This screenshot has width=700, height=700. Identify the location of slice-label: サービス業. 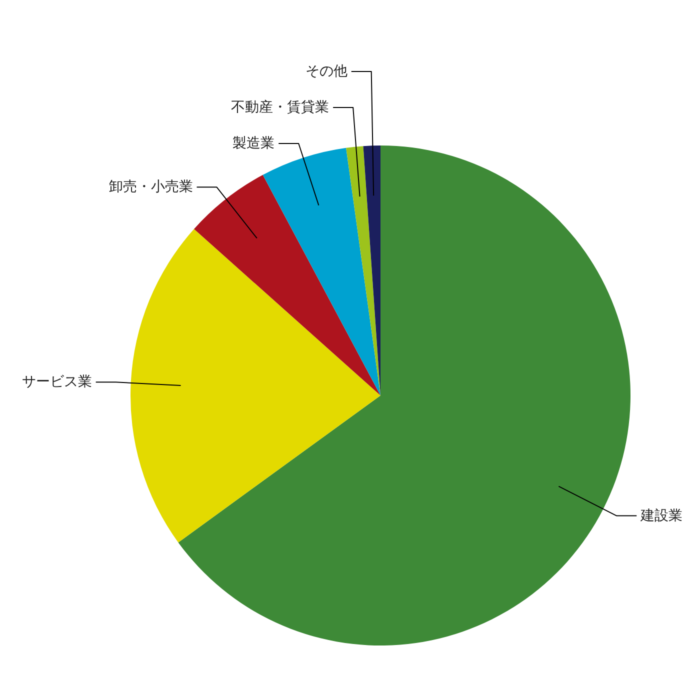
(57, 382).